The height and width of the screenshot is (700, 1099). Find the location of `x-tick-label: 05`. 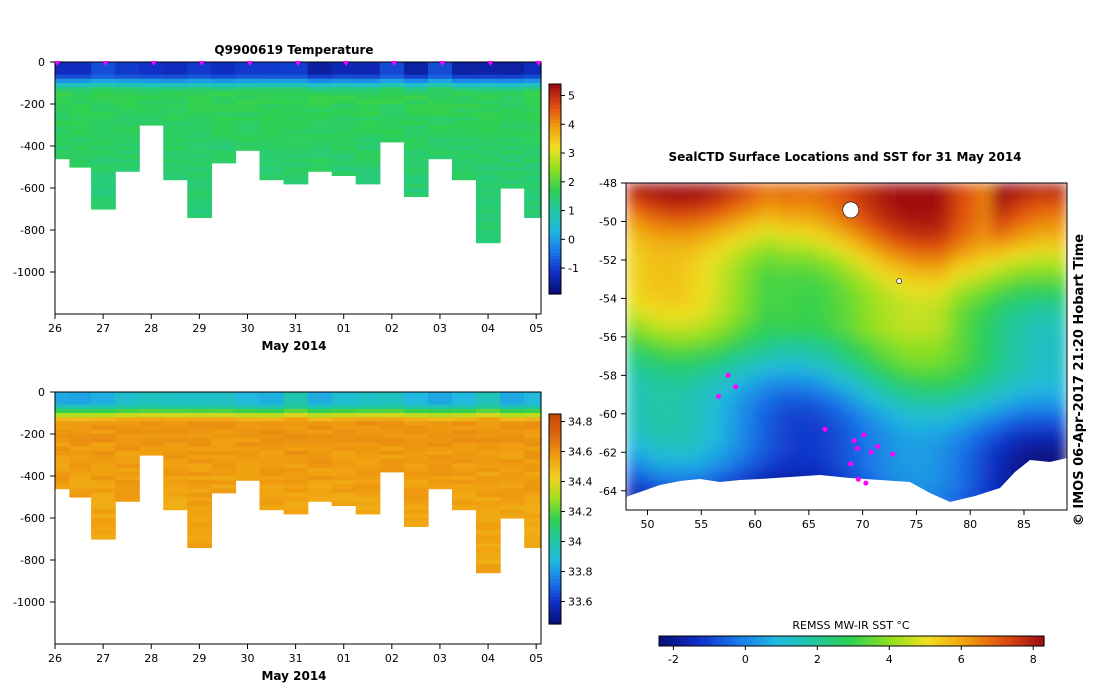

x-tick-label: 05 is located at coordinates (536, 328).